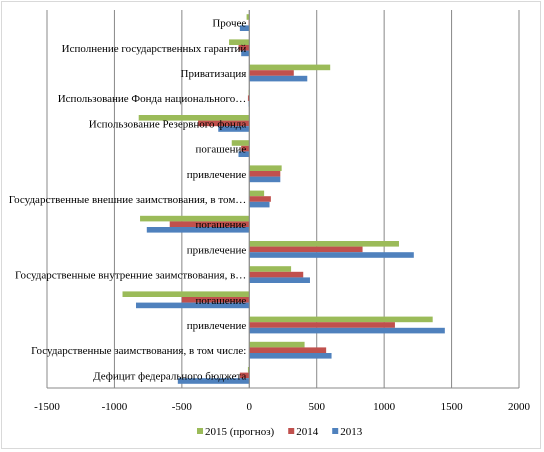  I want to click on category-label: Дефицит федерального бюджета, so click(169, 376).